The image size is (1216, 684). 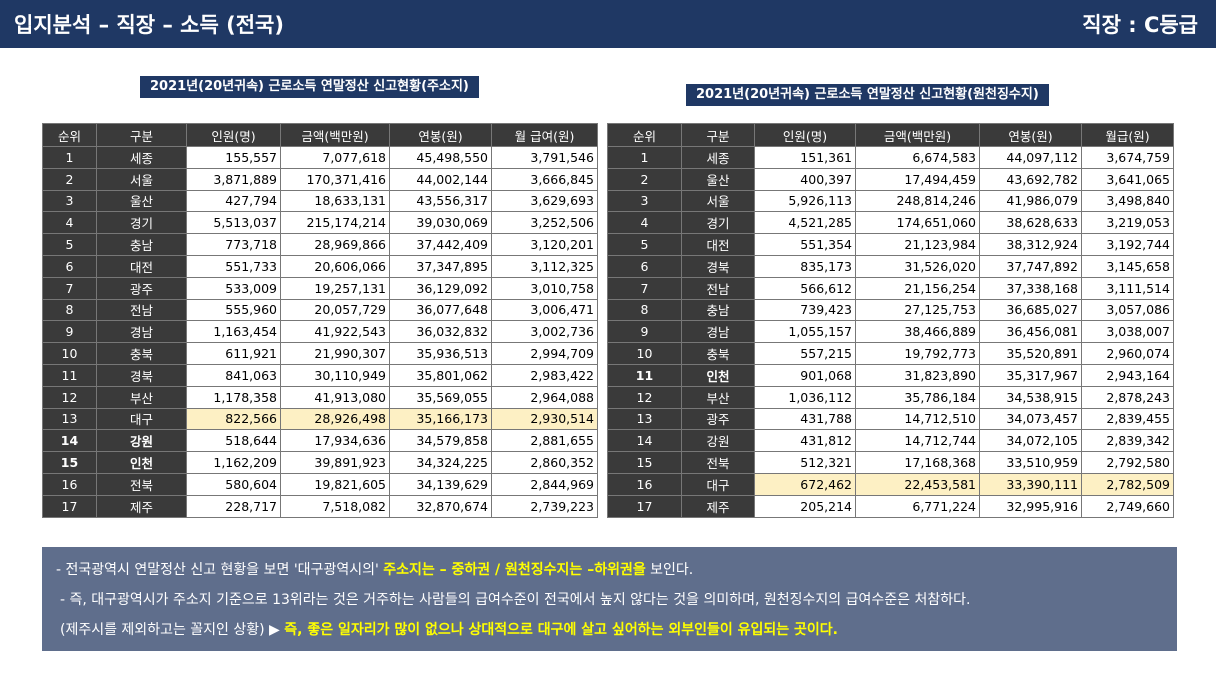 What do you see at coordinates (644, 201) in the screenshot?
I see `rank-cell: 3` at bounding box center [644, 201].